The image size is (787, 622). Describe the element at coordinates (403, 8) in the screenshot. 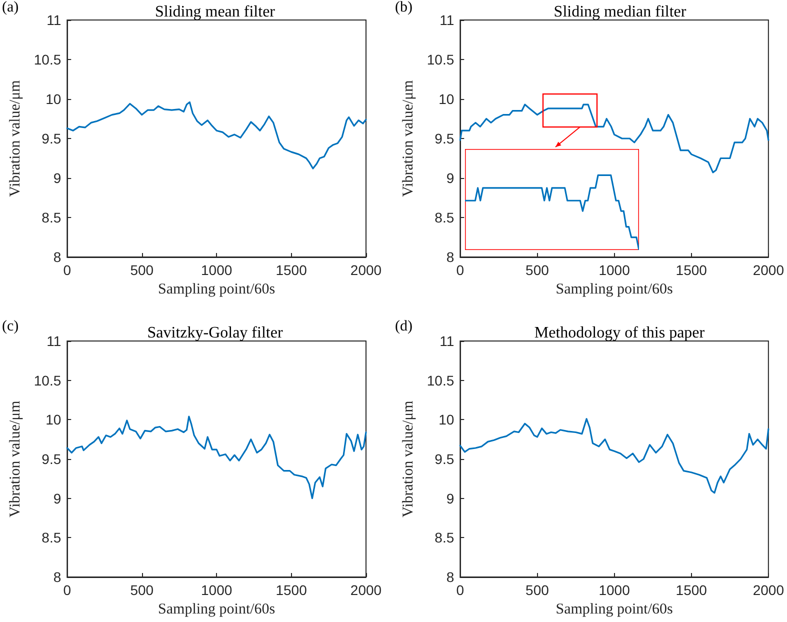

I see `text: (b)` at that location.